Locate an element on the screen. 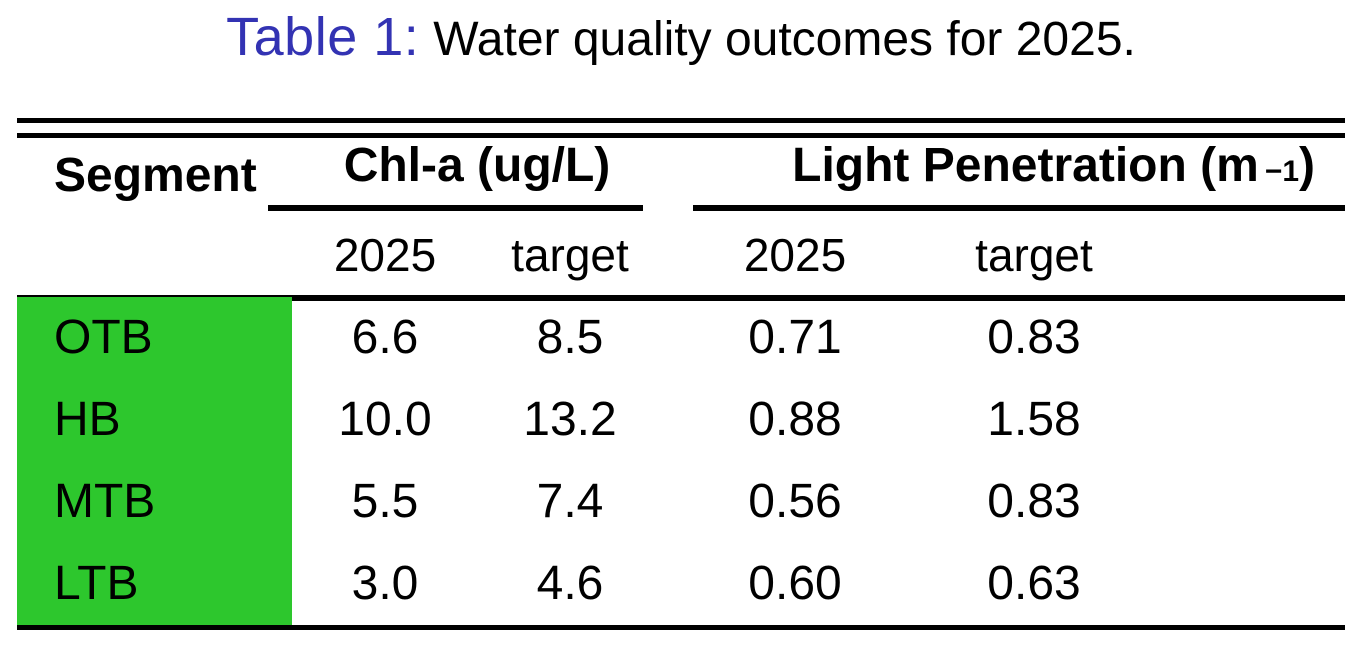  otb-chla-target: 8.5 is located at coordinates (570, 337).